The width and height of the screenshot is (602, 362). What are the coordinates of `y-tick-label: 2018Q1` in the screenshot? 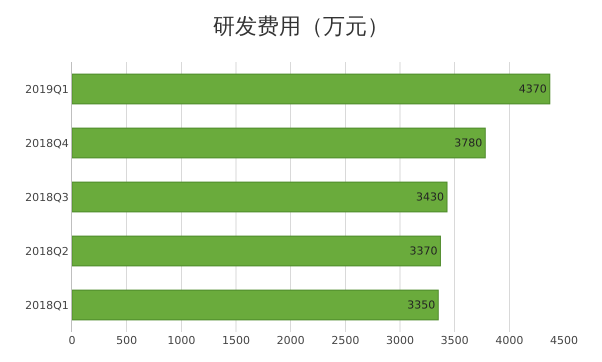 It's located at (47, 305).